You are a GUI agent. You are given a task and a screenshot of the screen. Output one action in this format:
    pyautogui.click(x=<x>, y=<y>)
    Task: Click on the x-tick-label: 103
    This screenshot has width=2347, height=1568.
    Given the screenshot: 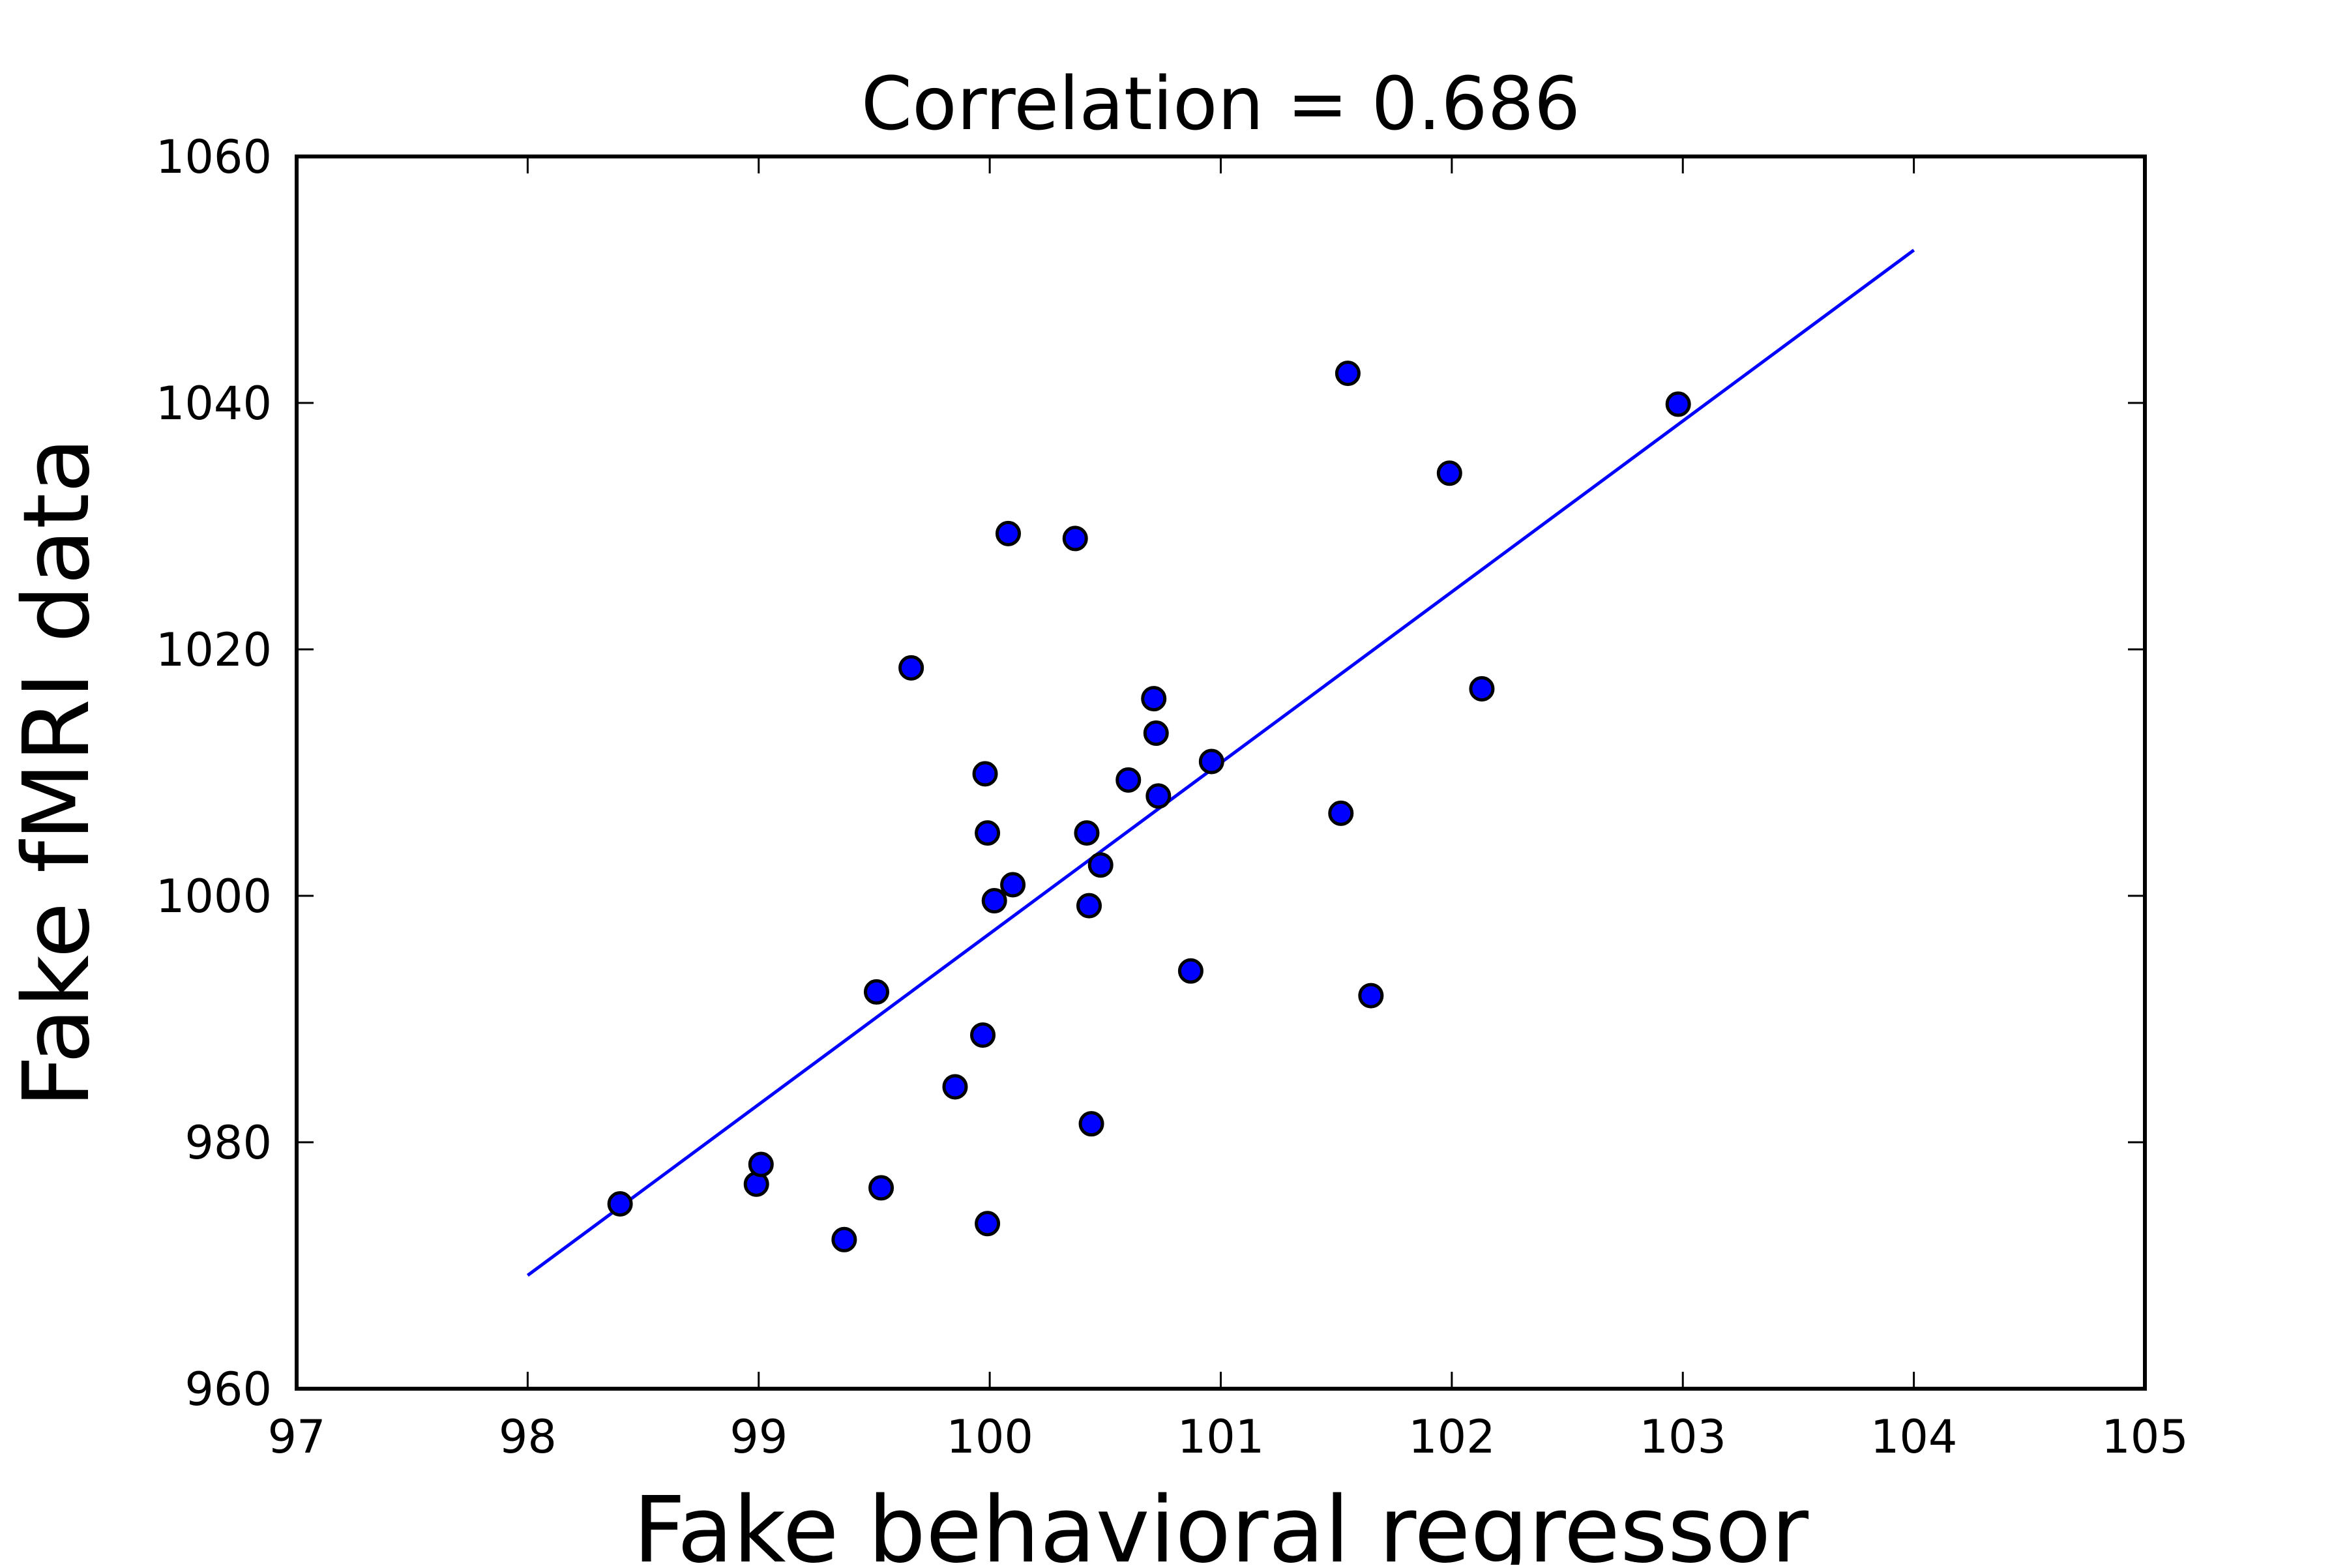 What is the action you would take?
    pyautogui.click(x=1682, y=1437)
    